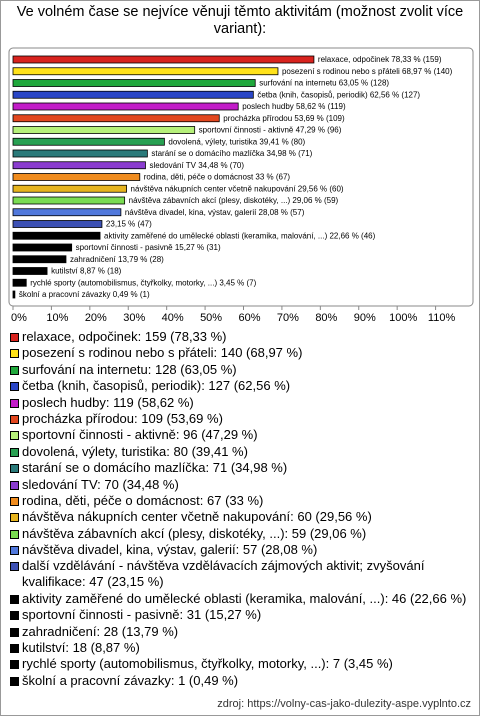  Describe the element at coordinates (196, 165) in the screenshot. I see `value-label: sledování TV 34,48 % (70)` at that location.